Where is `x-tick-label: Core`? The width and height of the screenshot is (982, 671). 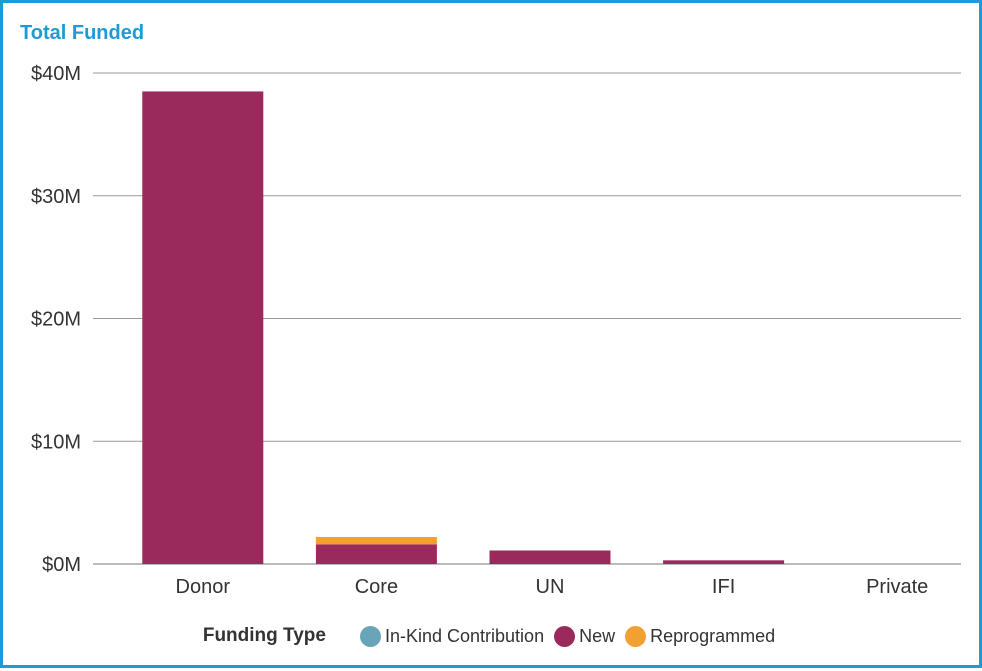 x-tick-label: Core is located at coordinates (376, 587).